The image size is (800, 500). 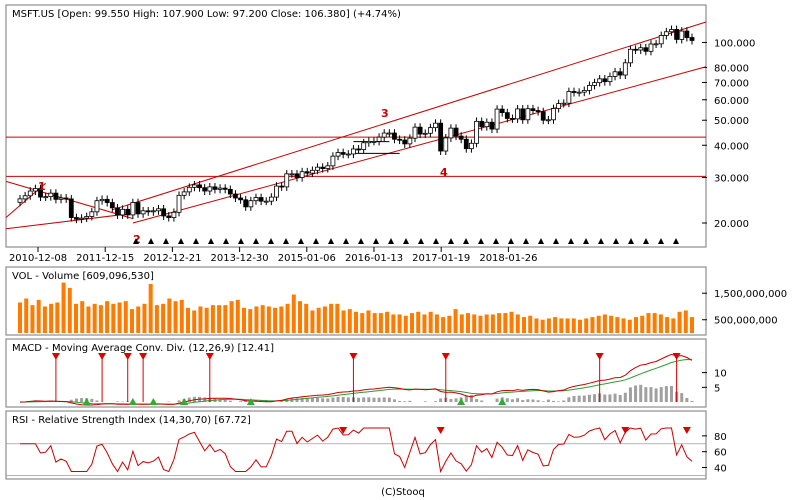 I want to click on macd-y-tick-label: 10, so click(x=720, y=374).